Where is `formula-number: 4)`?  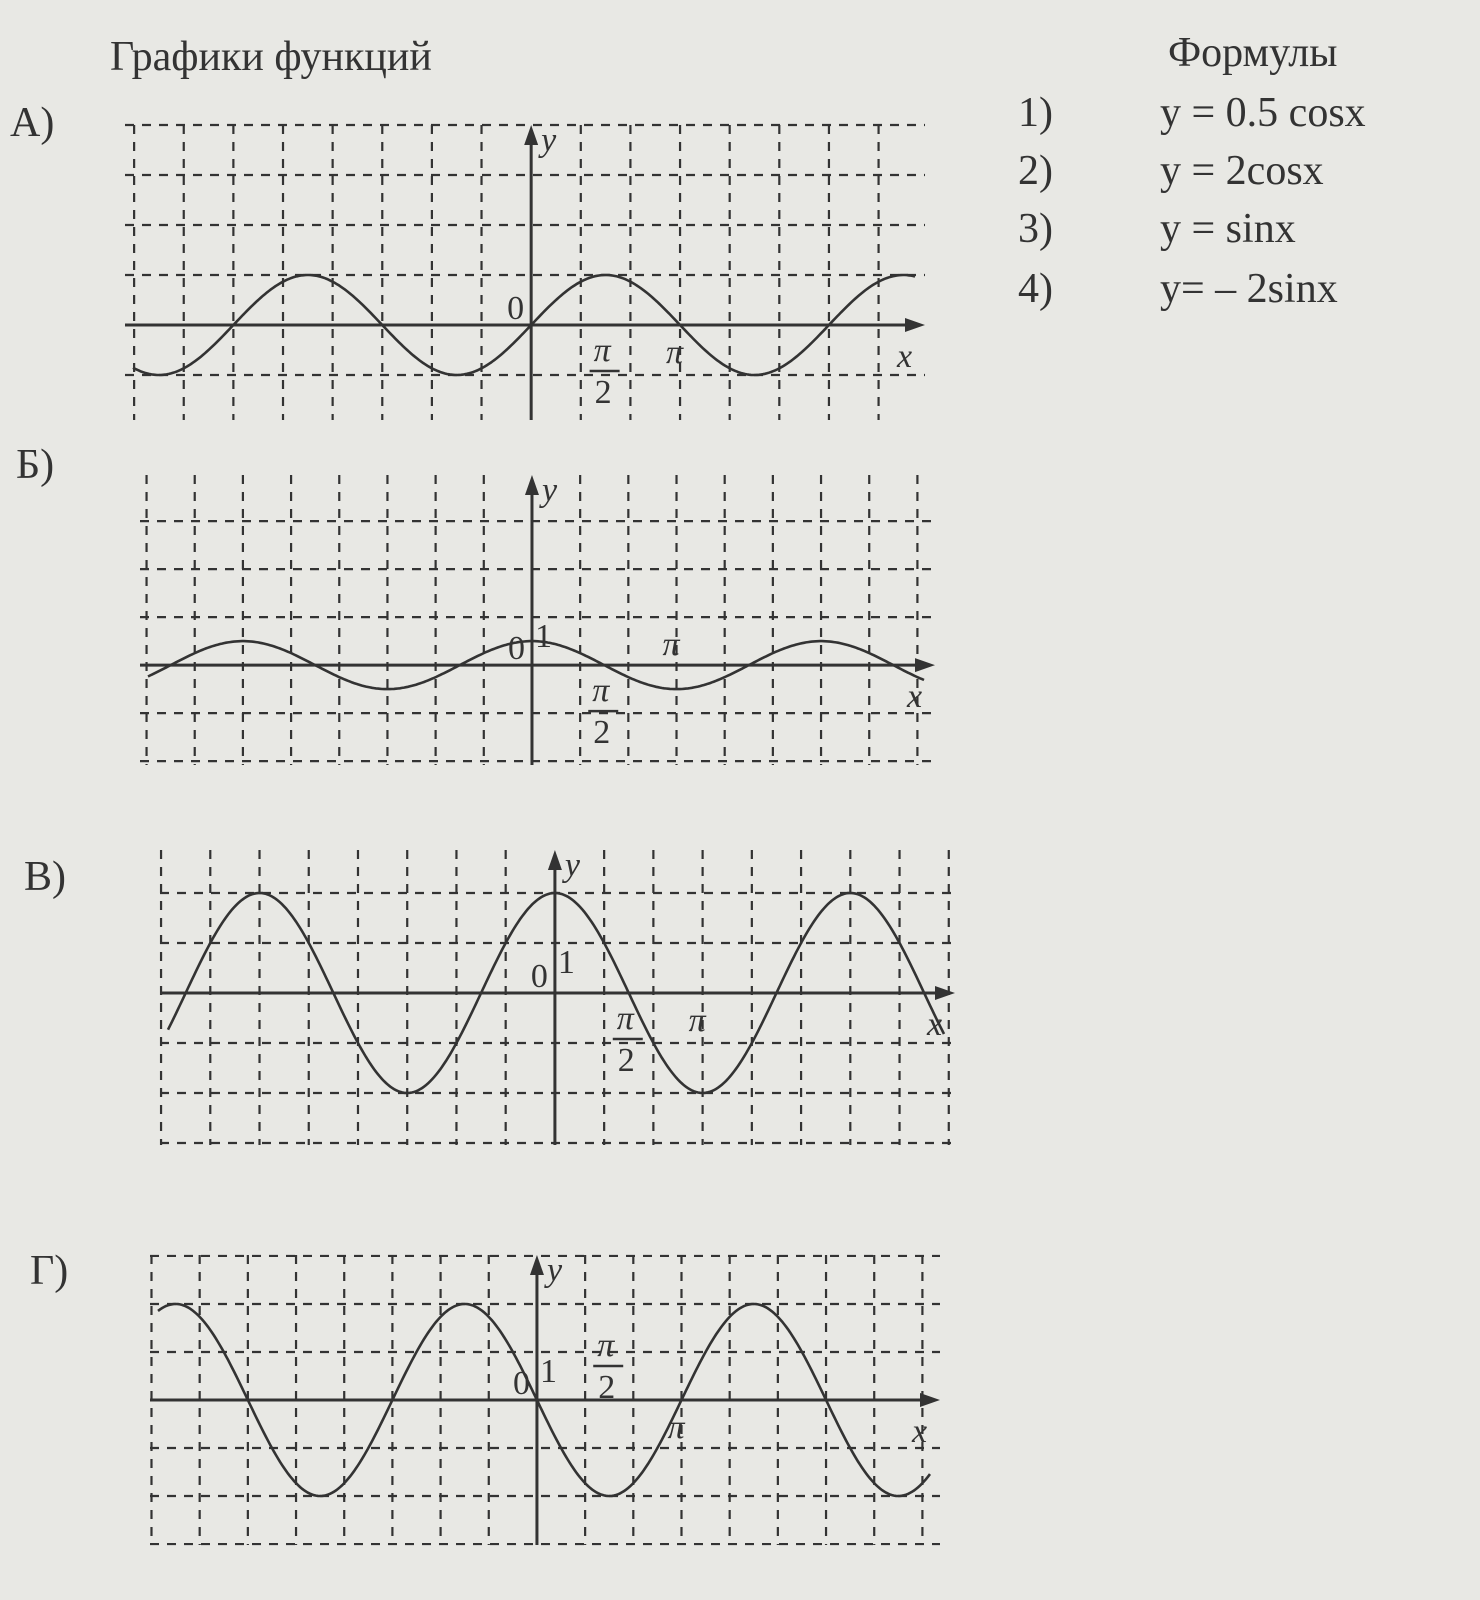
formula-number: 4) is located at coordinates (1035, 289).